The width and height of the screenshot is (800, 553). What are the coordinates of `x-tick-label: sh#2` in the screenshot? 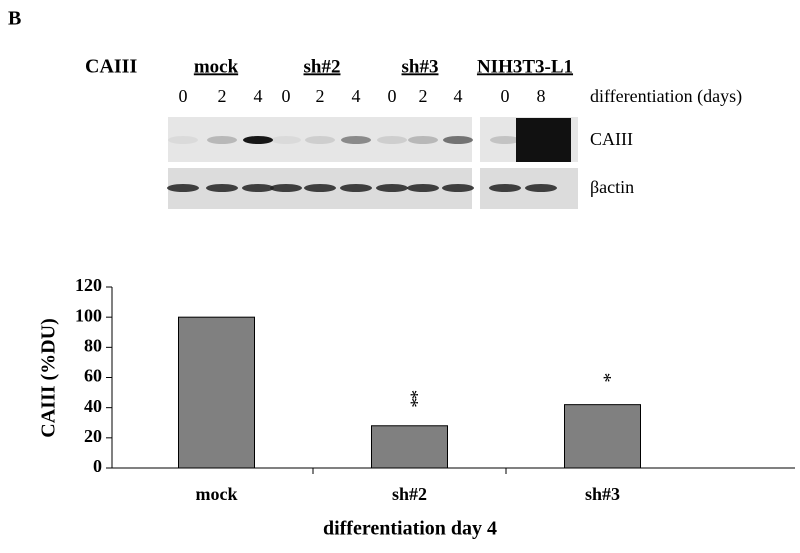 It's located at (409, 494).